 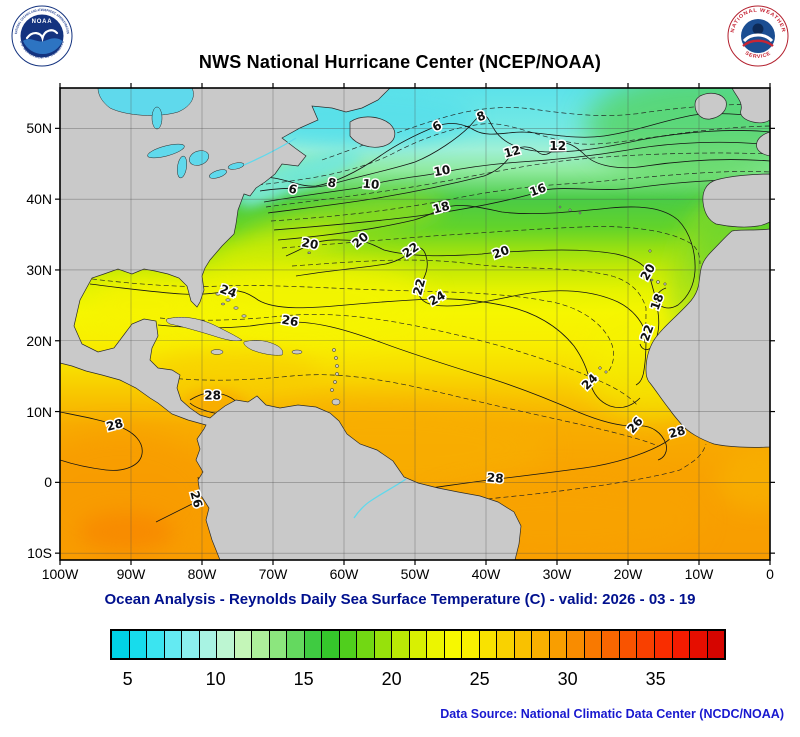 I want to click on colorbar-tick-label: 20, so click(x=391, y=679).